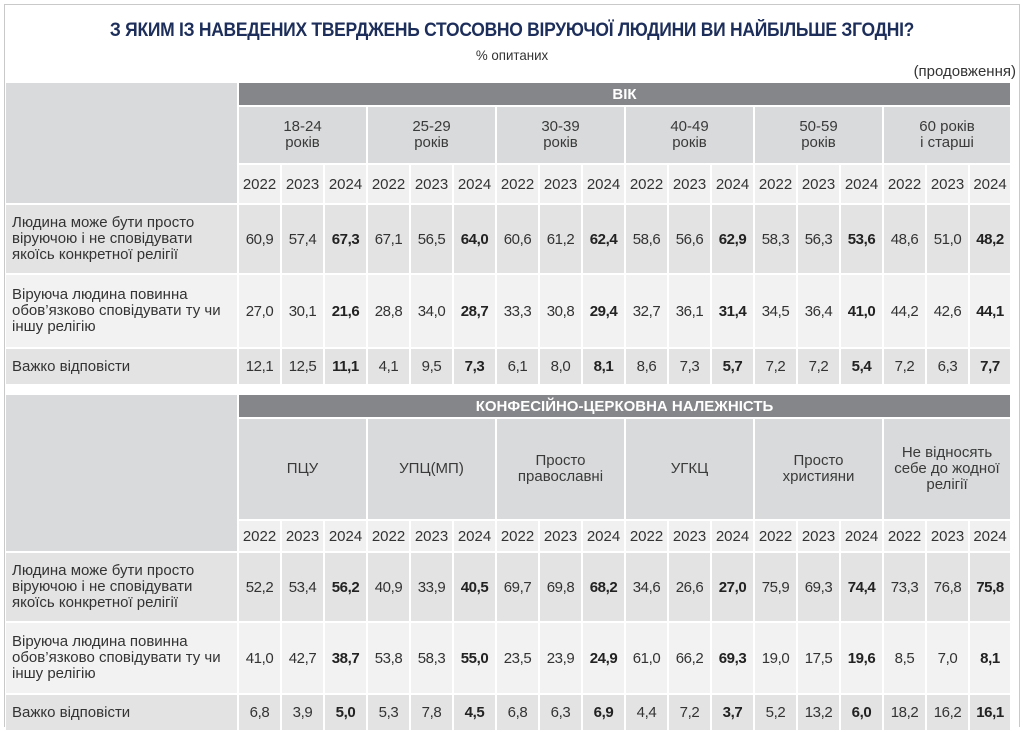  I want to click on group-header: 30-39 років, so click(561, 135).